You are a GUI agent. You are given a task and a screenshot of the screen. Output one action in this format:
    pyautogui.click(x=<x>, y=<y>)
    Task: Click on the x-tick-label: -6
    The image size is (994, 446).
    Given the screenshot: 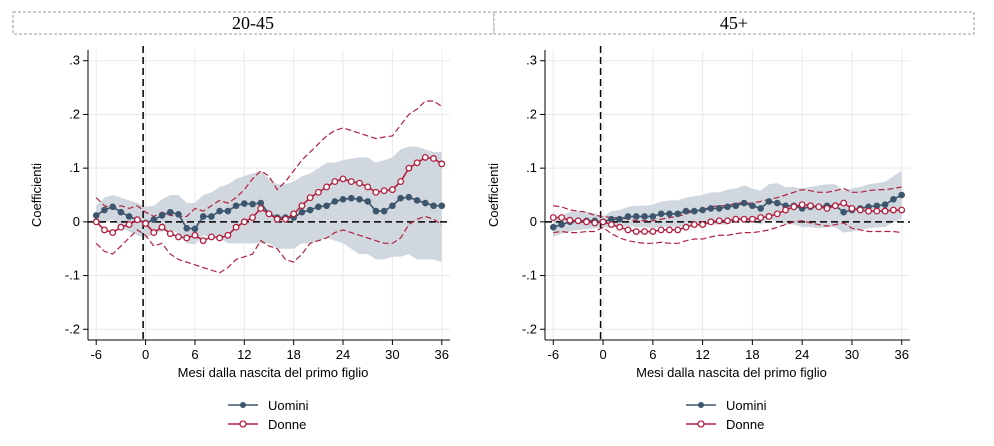 What is the action you would take?
    pyautogui.click(x=554, y=354)
    